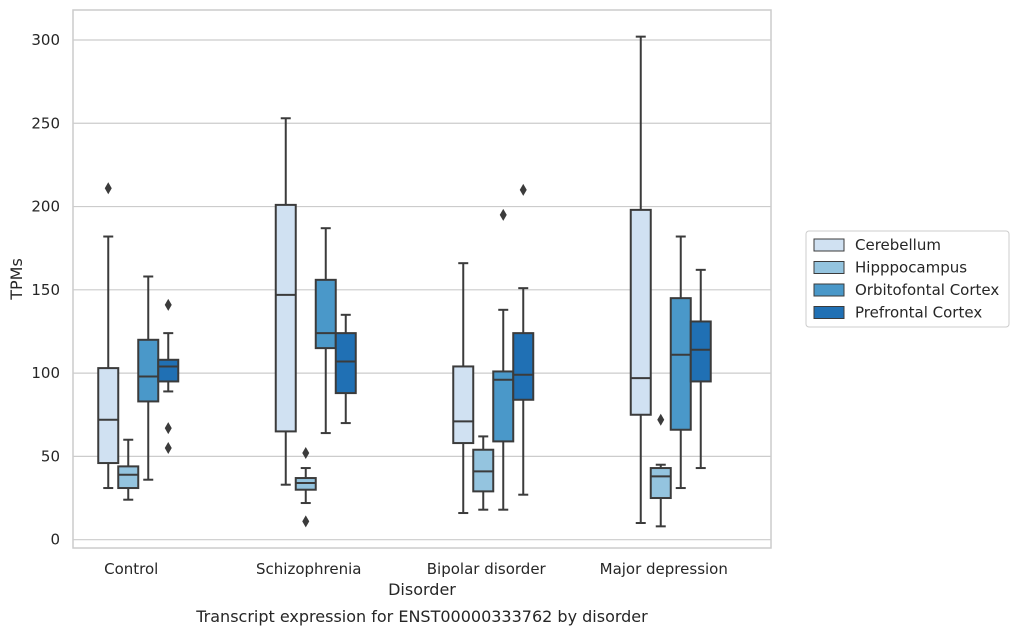 The image size is (1019, 634). I want to click on x-axis-title: Disorder, so click(422, 589).